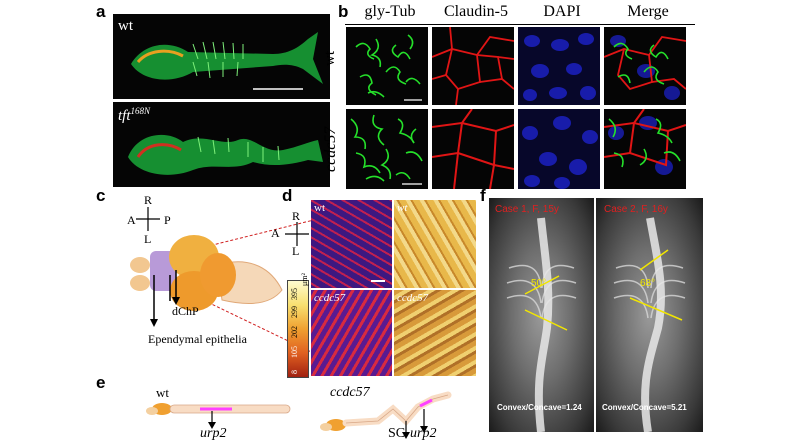 The height and width of the screenshot is (444, 799). What do you see at coordinates (294, 312) in the screenshot?
I see `d-tick-299: 299` at bounding box center [294, 312].